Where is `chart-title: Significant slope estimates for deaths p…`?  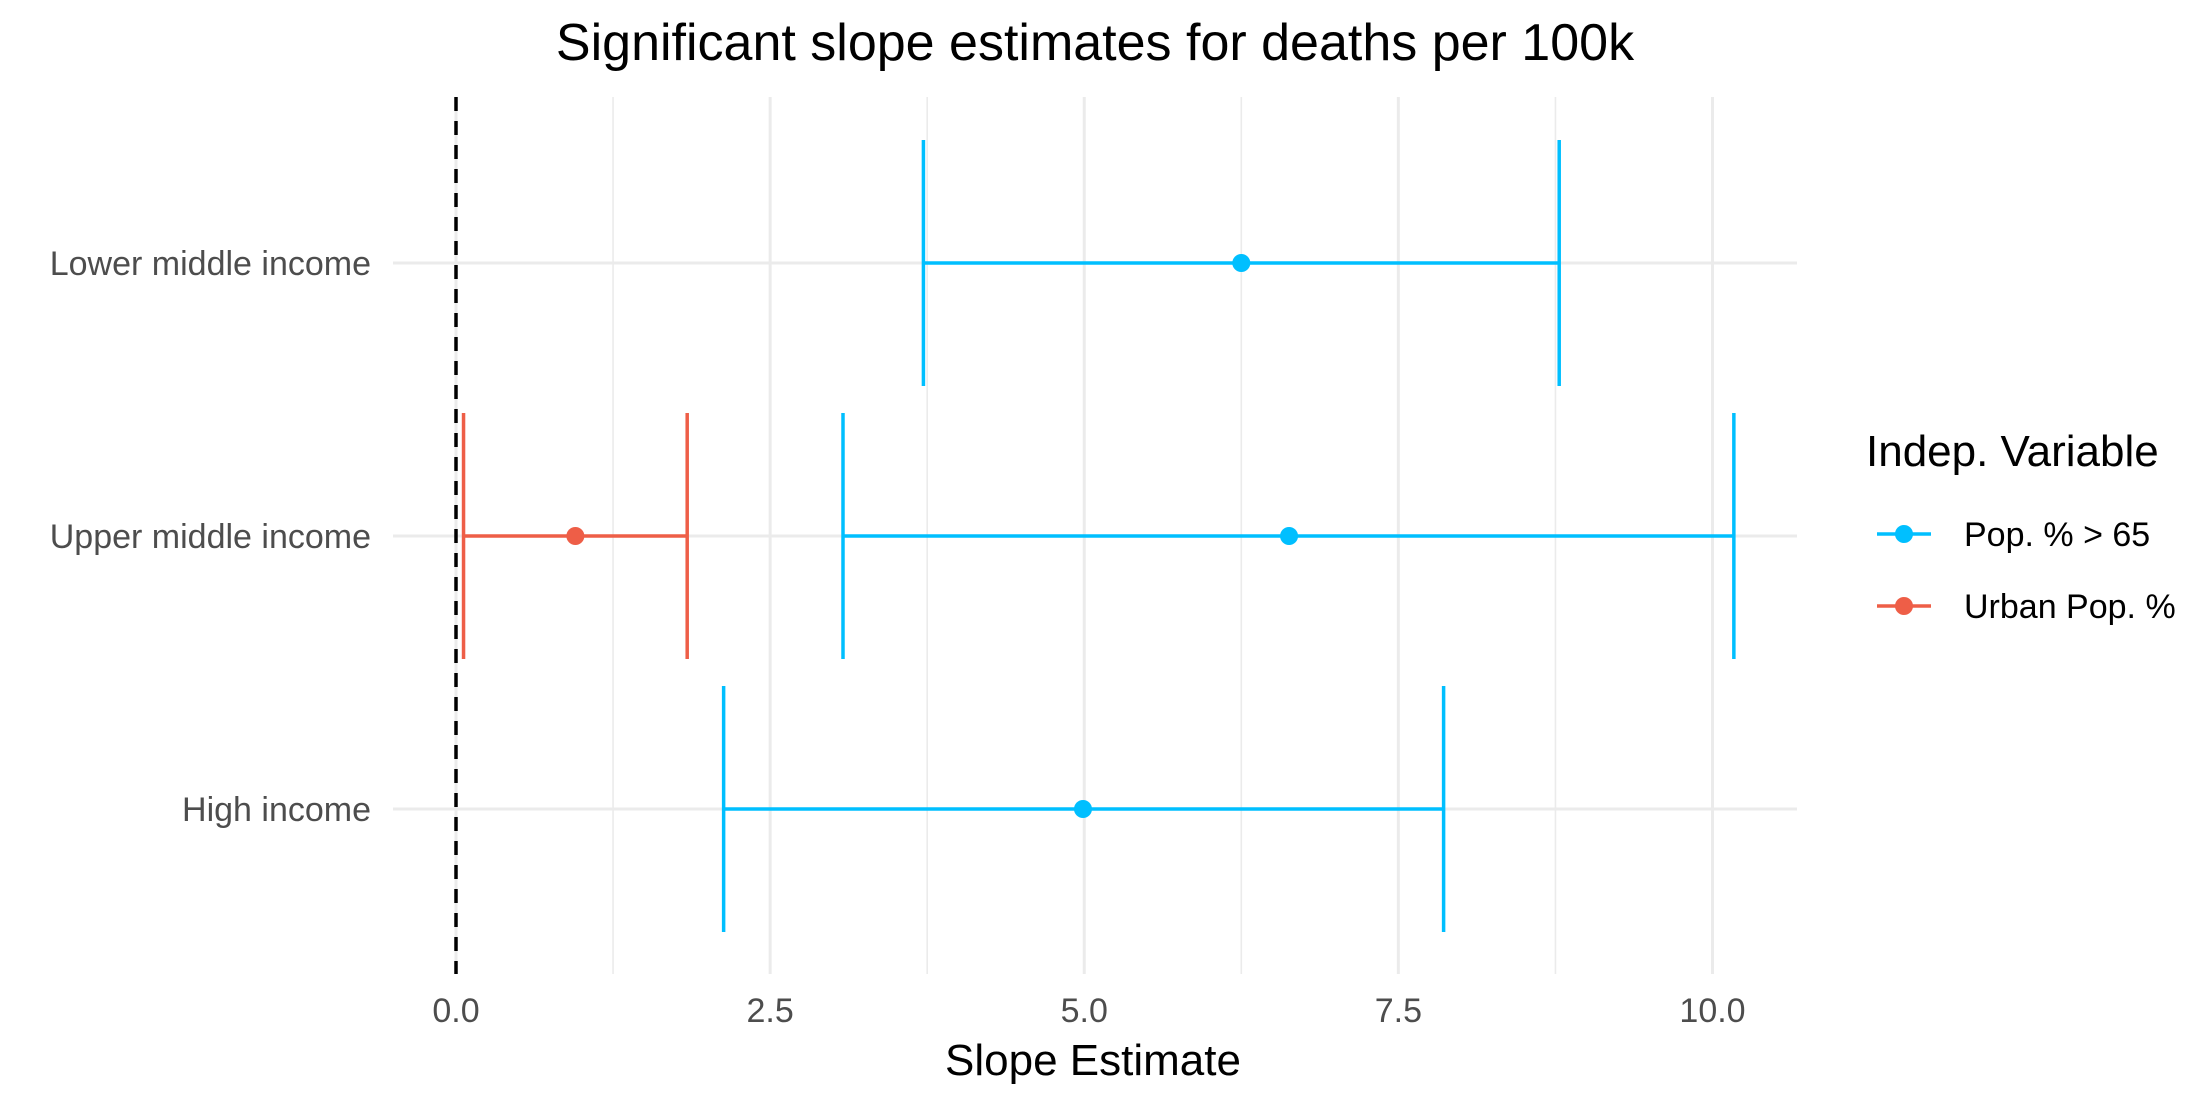
chart-title: Significant slope estimates for deaths p… is located at coordinates (1095, 43).